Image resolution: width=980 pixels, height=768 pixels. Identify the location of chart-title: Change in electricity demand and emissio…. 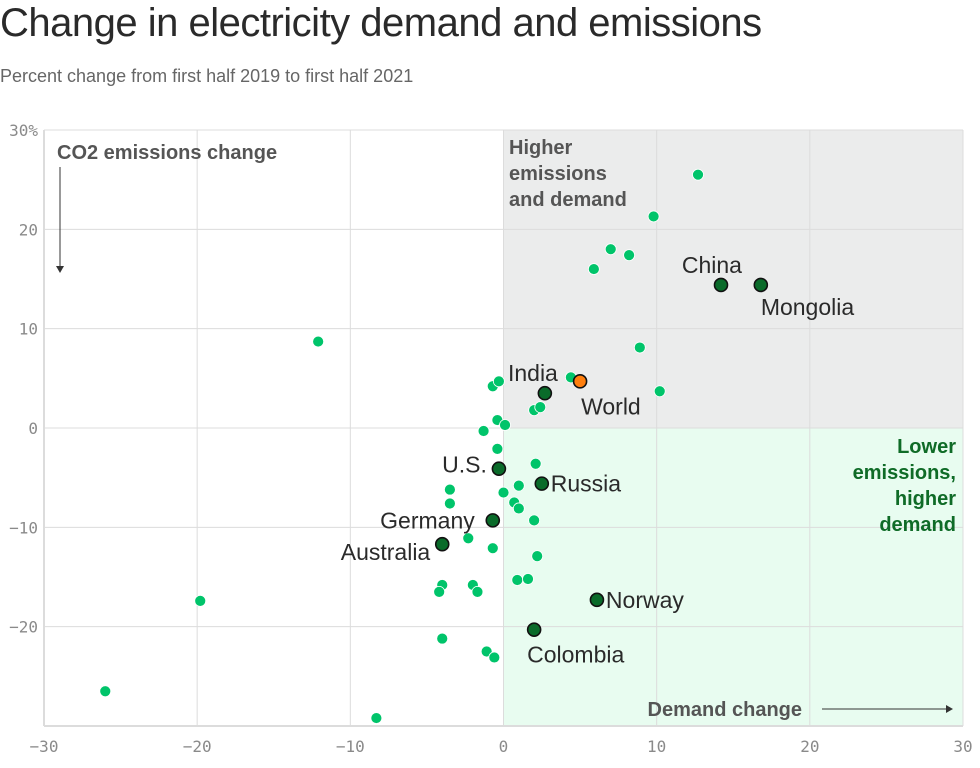
(381, 23).